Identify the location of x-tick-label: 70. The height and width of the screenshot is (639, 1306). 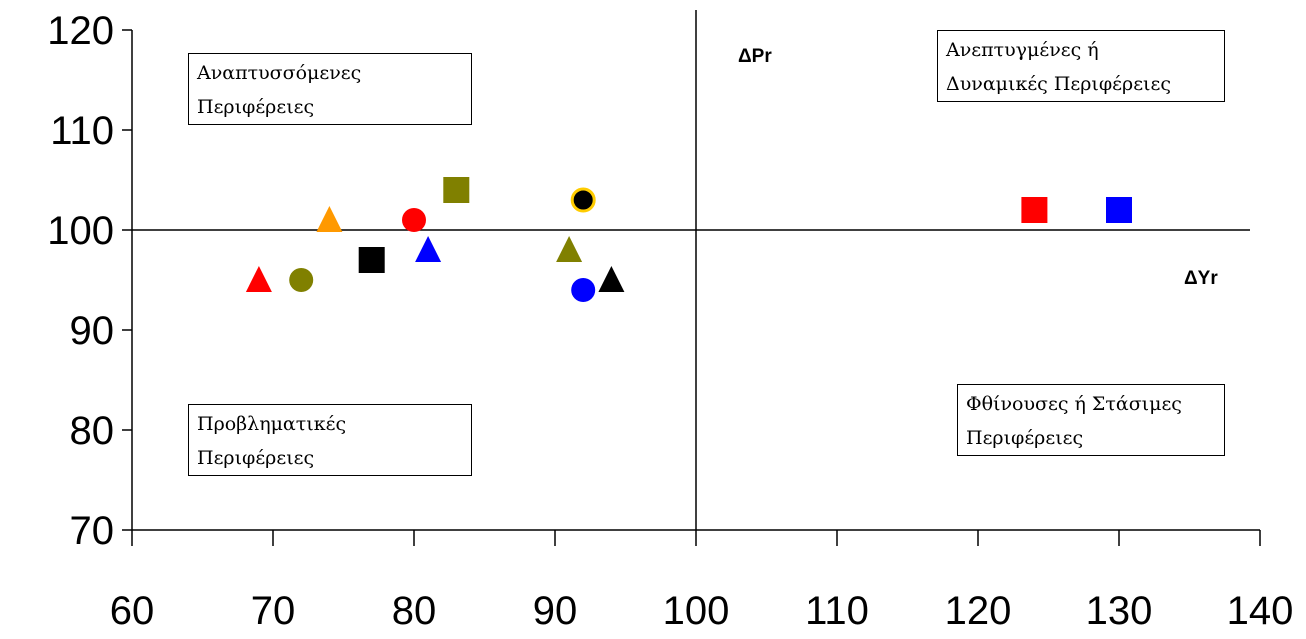
(273, 611).